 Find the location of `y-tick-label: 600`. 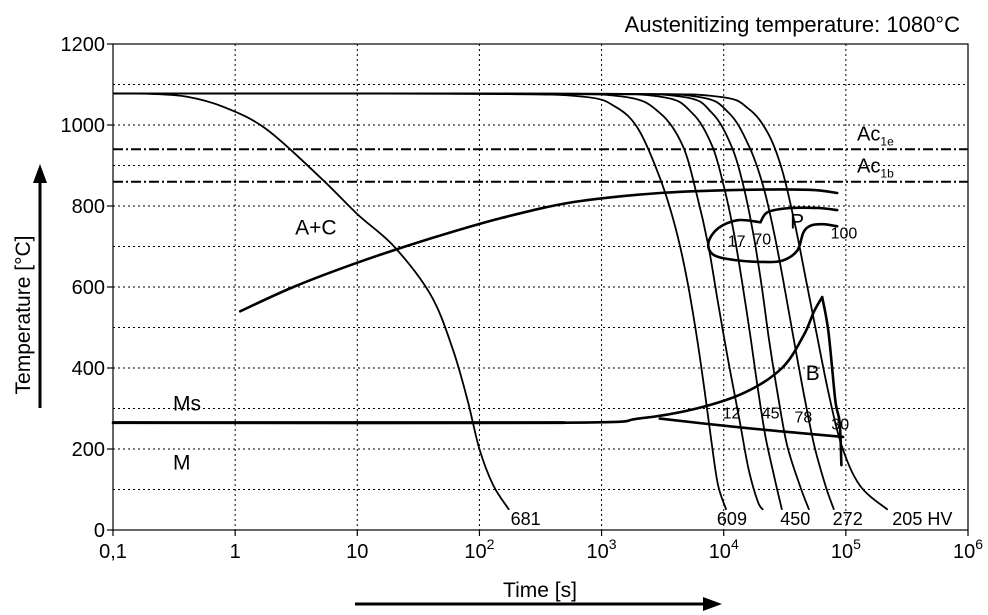

y-tick-label: 600 is located at coordinates (88, 288).